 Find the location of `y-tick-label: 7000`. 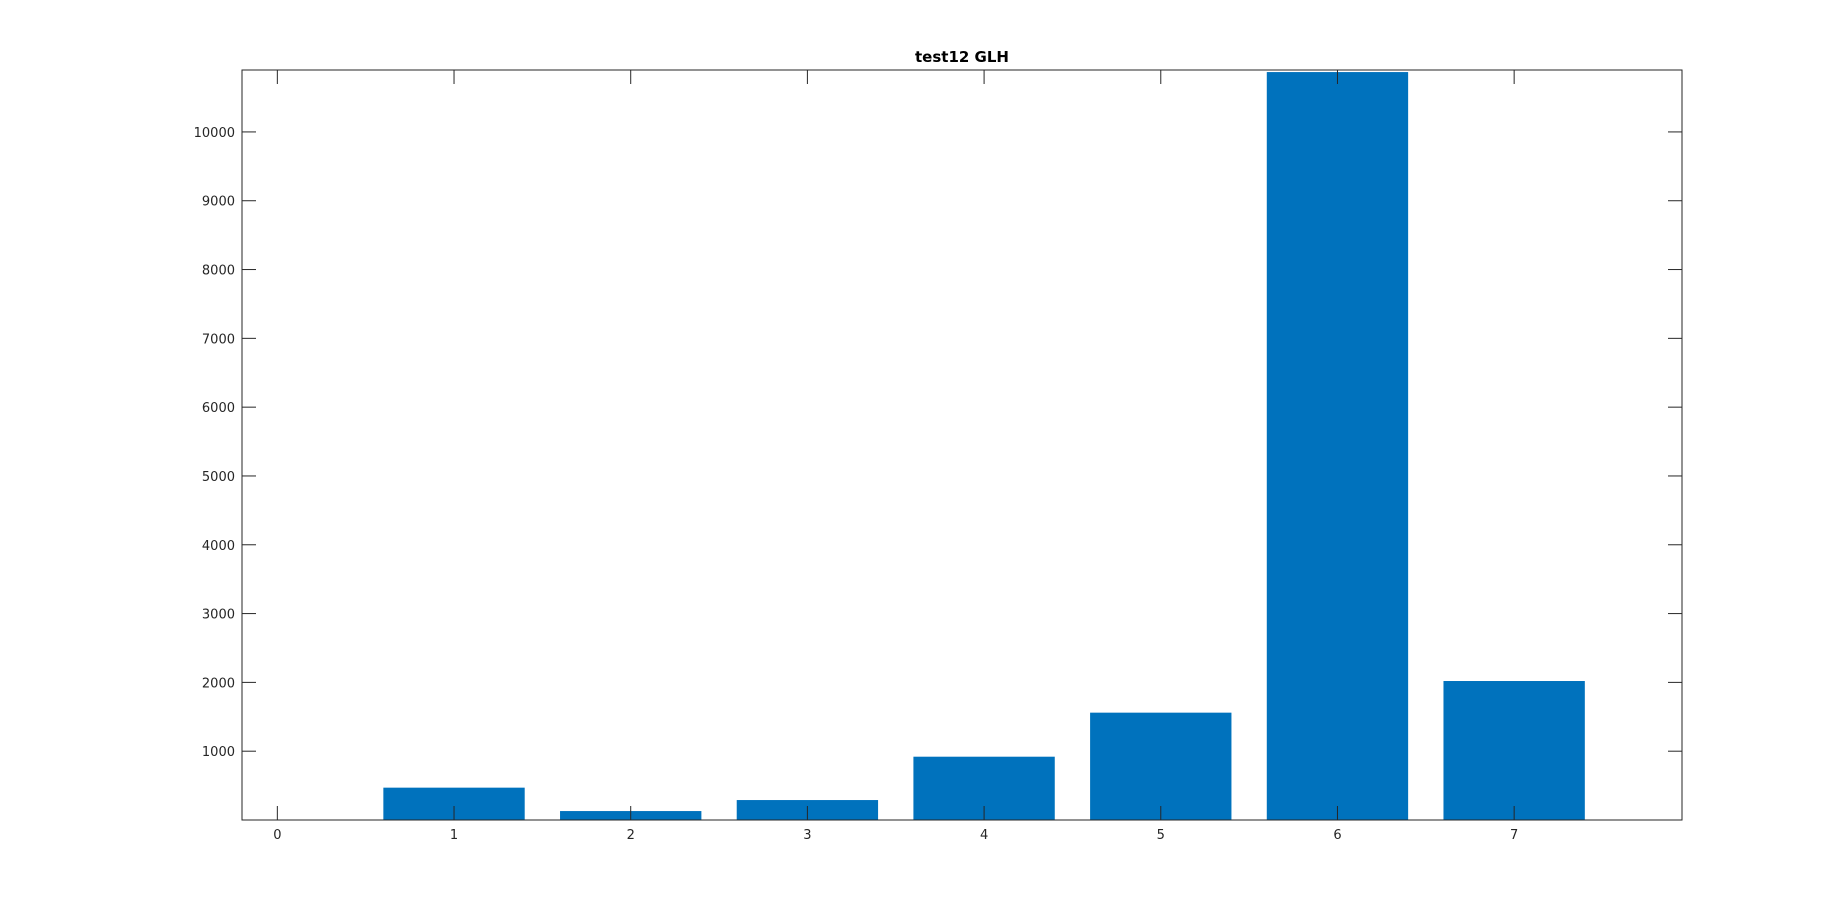

y-tick-label: 7000 is located at coordinates (218, 339).